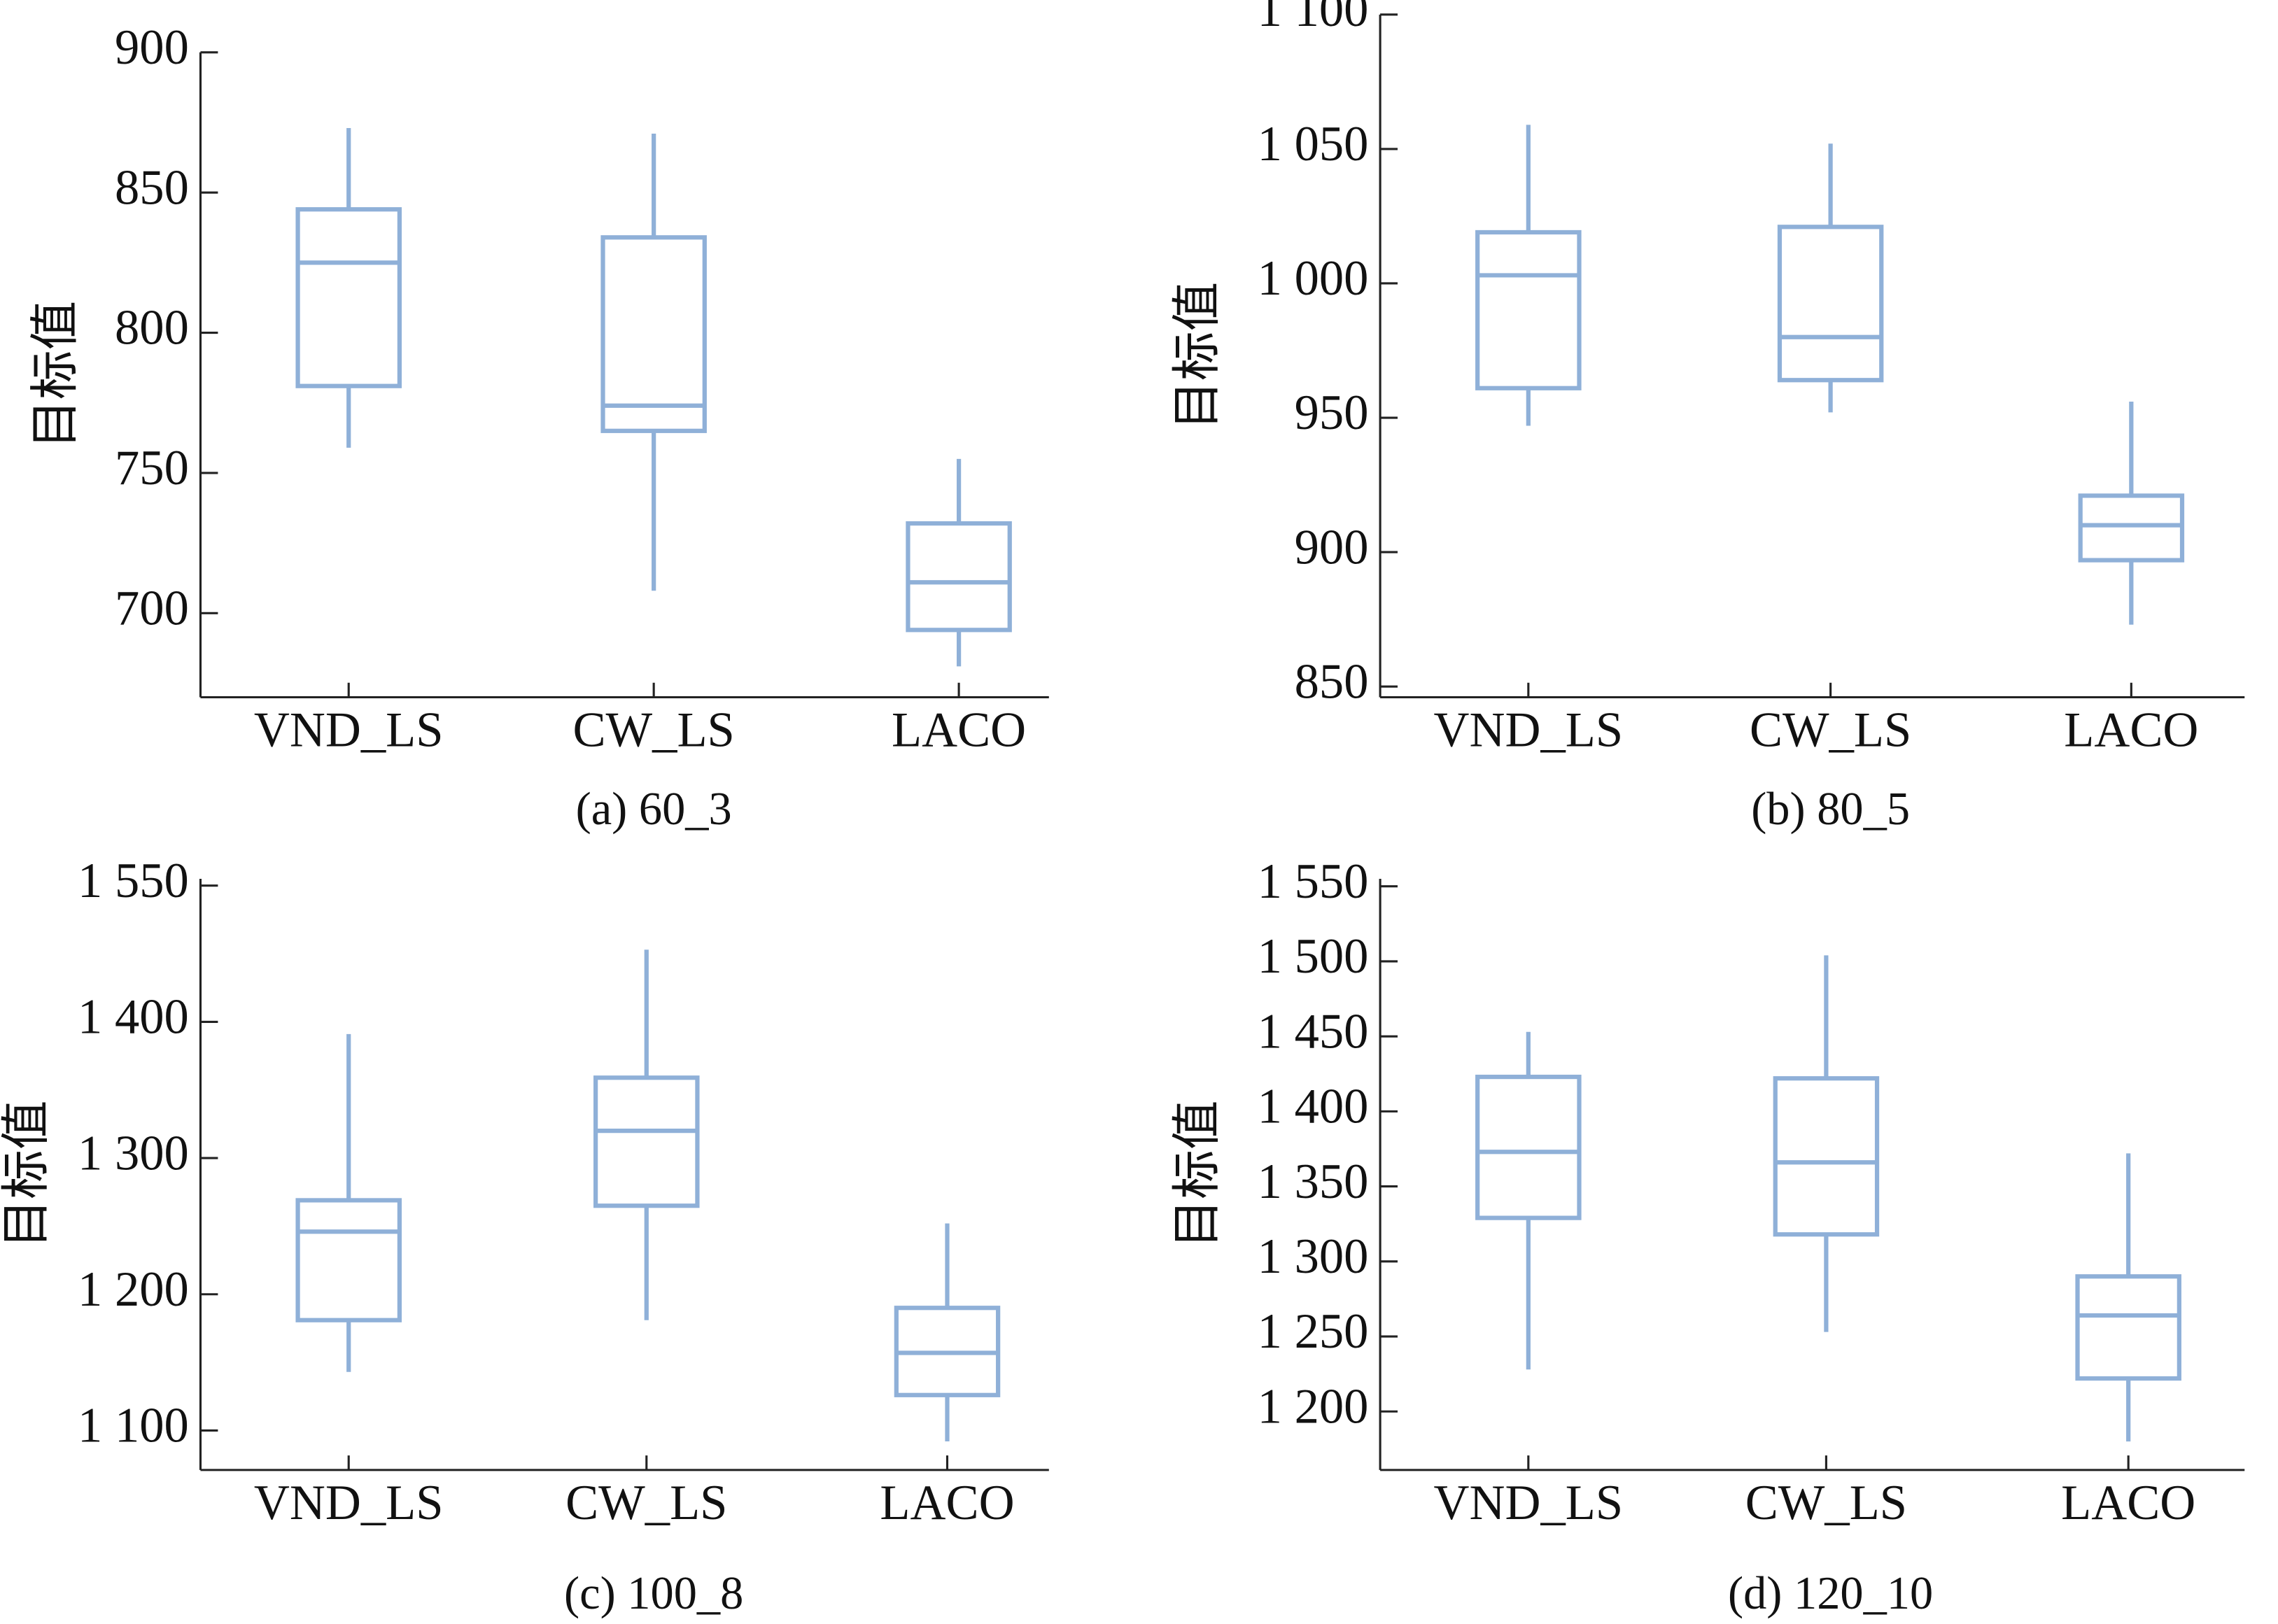  I want to click on y-tick-label: 1 450, so click(1313, 1032).